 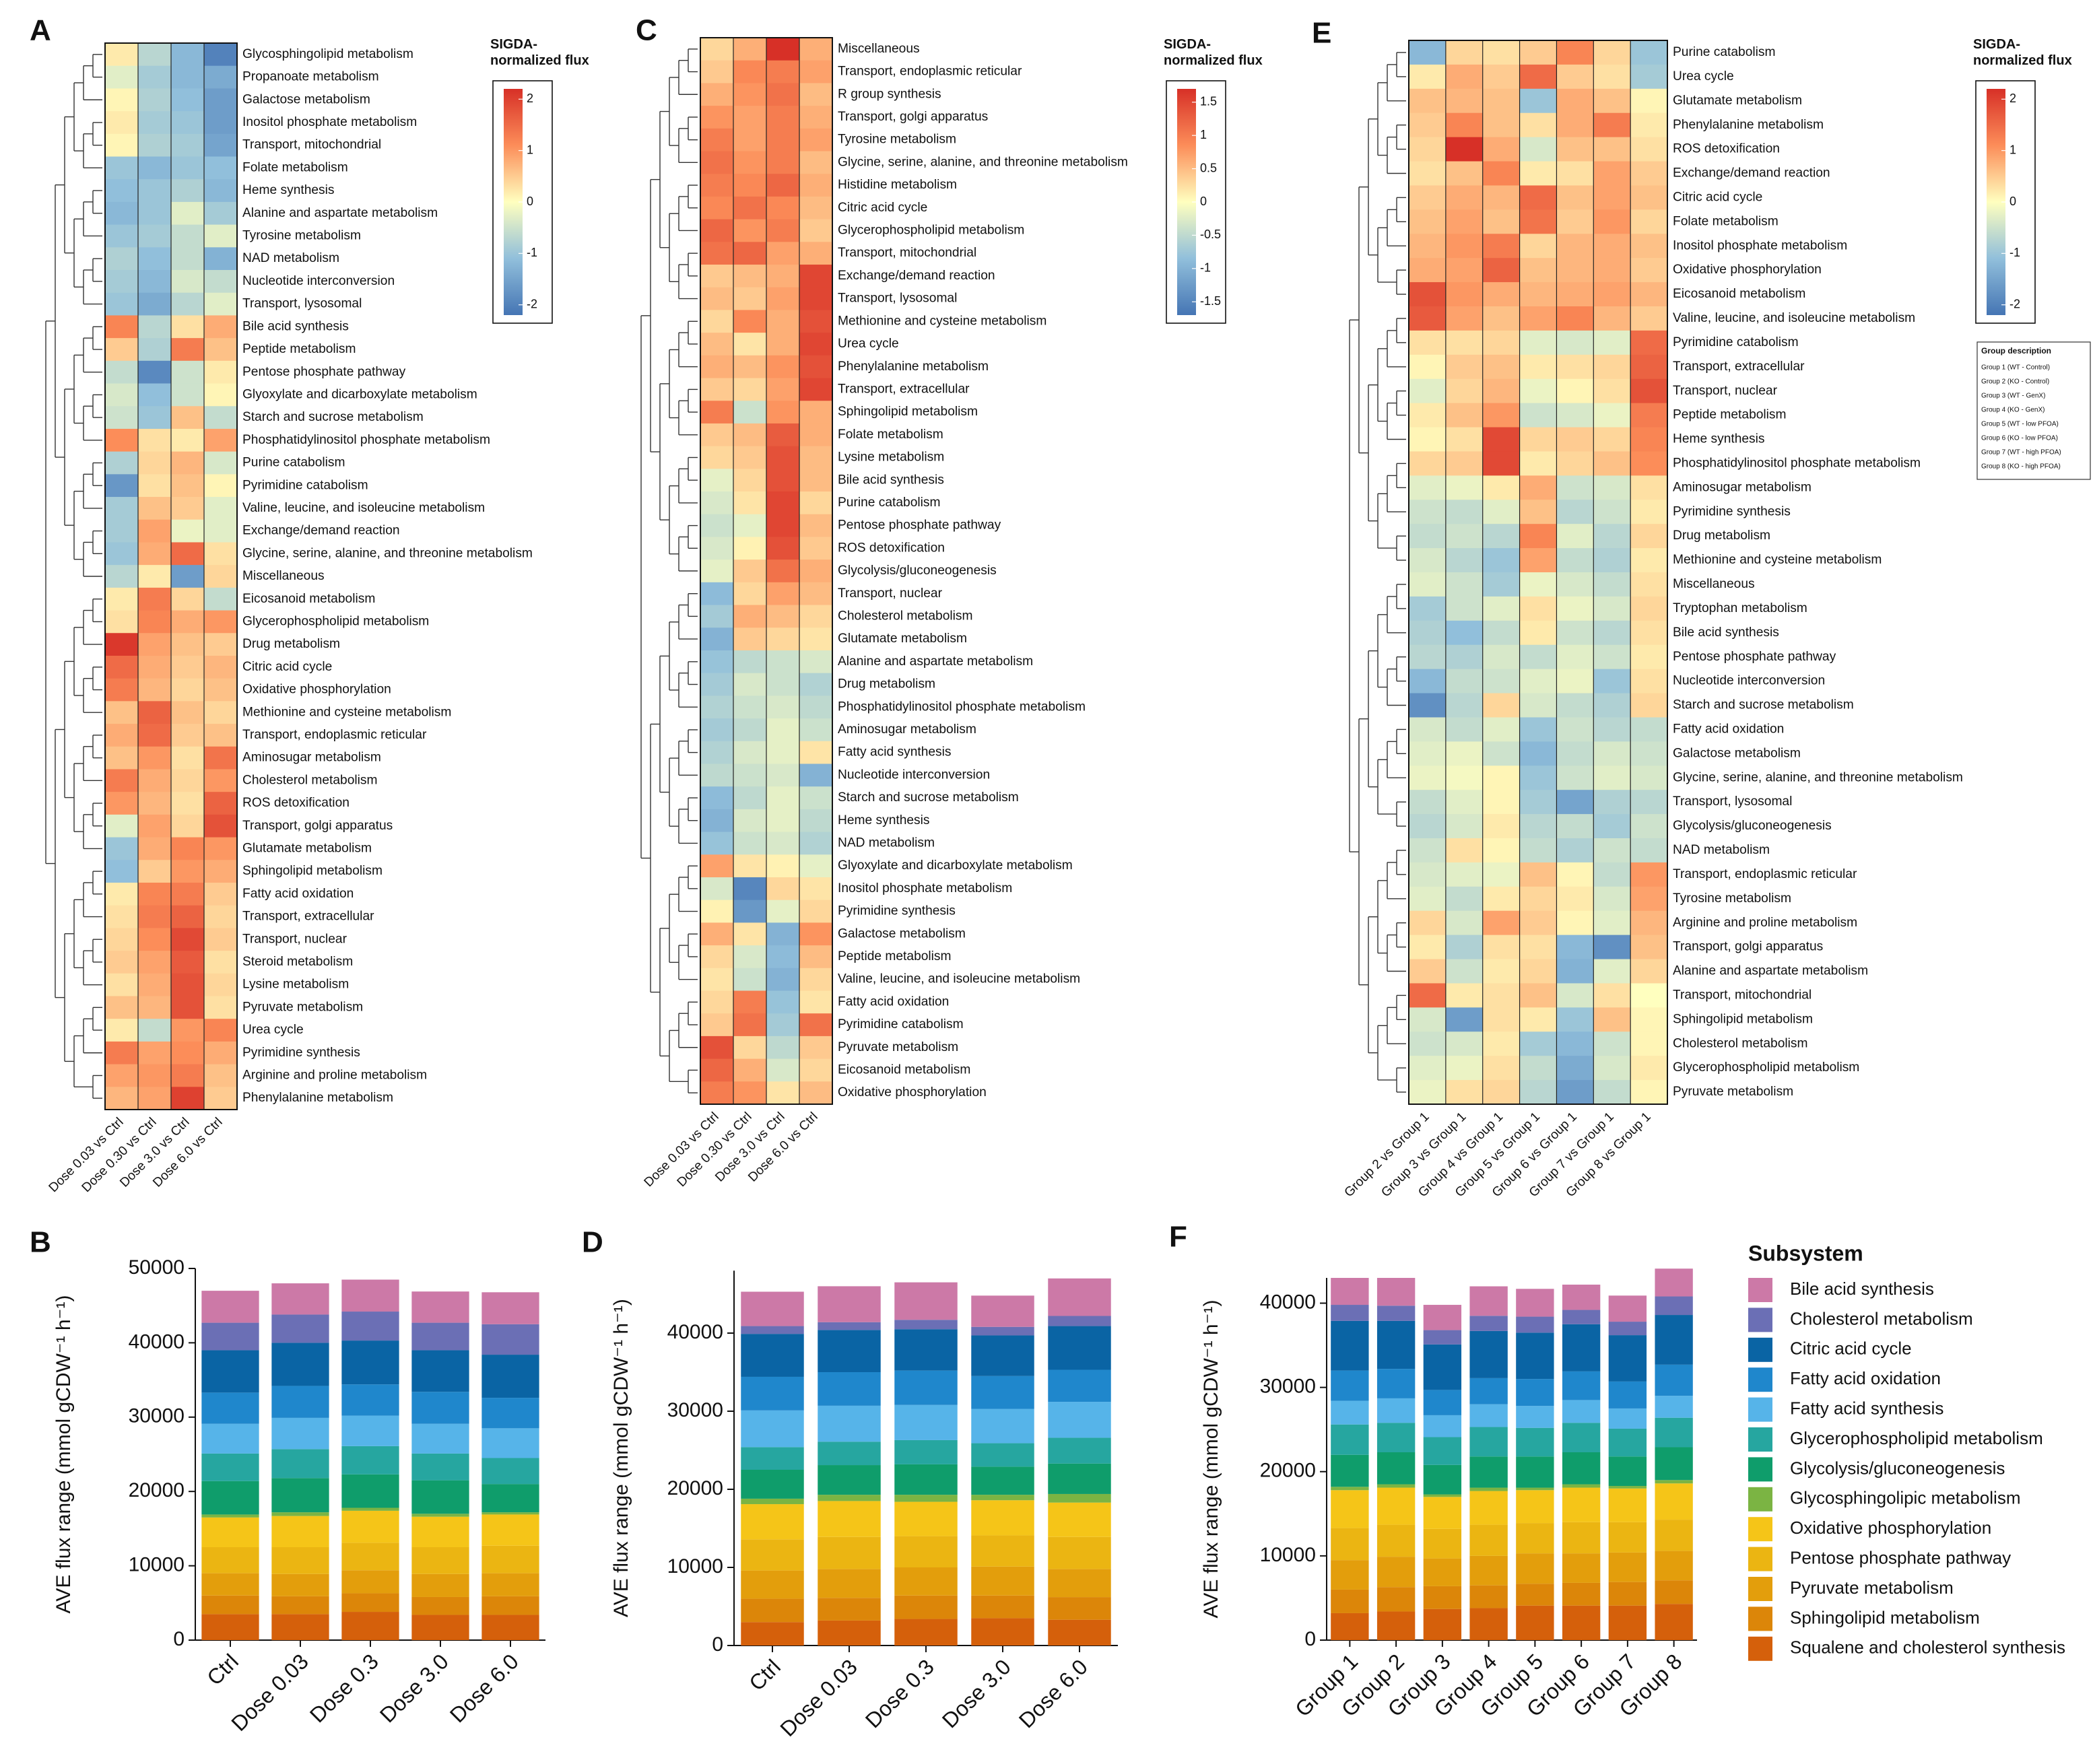 I want to click on row-label: Transport, lysosomal, so click(x=897, y=299).